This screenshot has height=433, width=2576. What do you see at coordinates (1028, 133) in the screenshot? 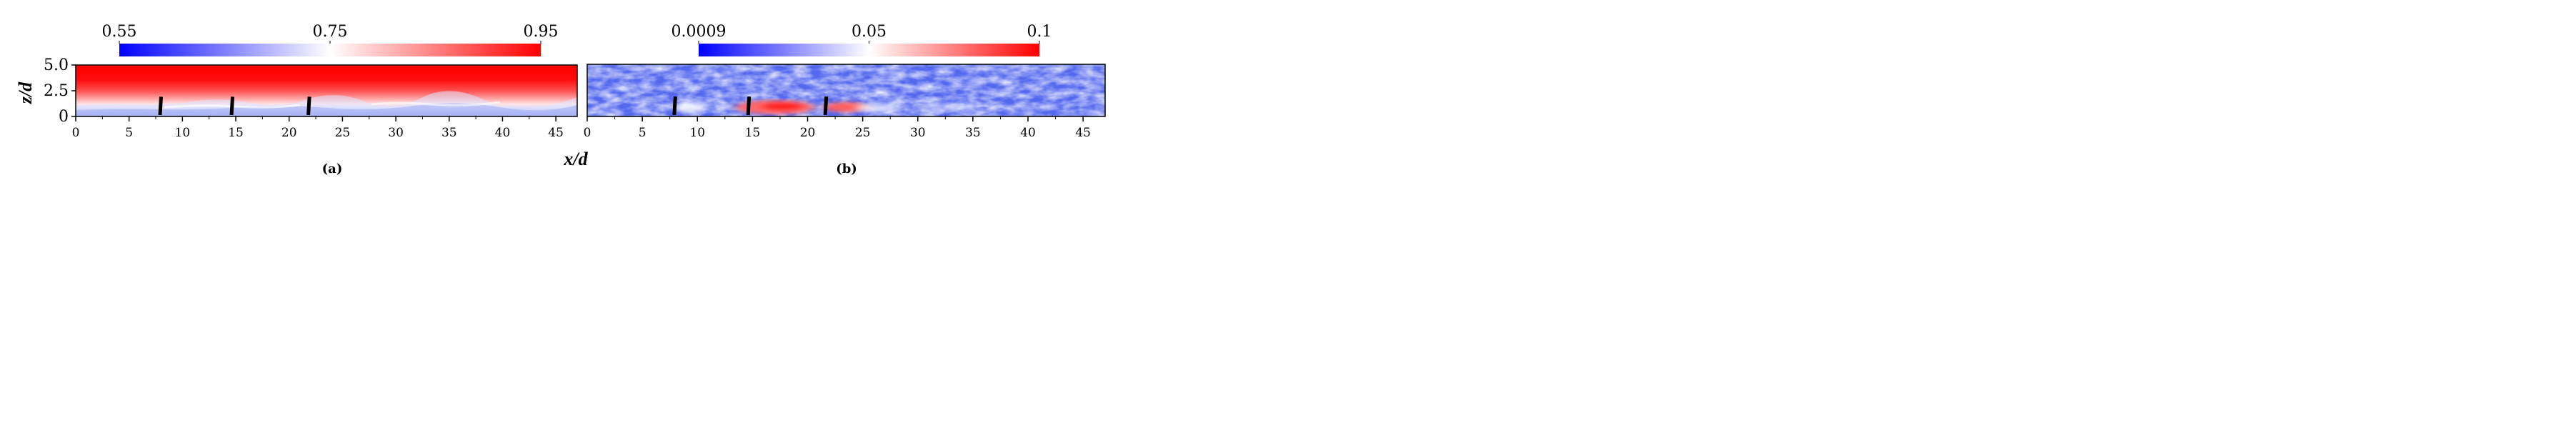
I see `x-tick-label-b: 40` at bounding box center [1028, 133].